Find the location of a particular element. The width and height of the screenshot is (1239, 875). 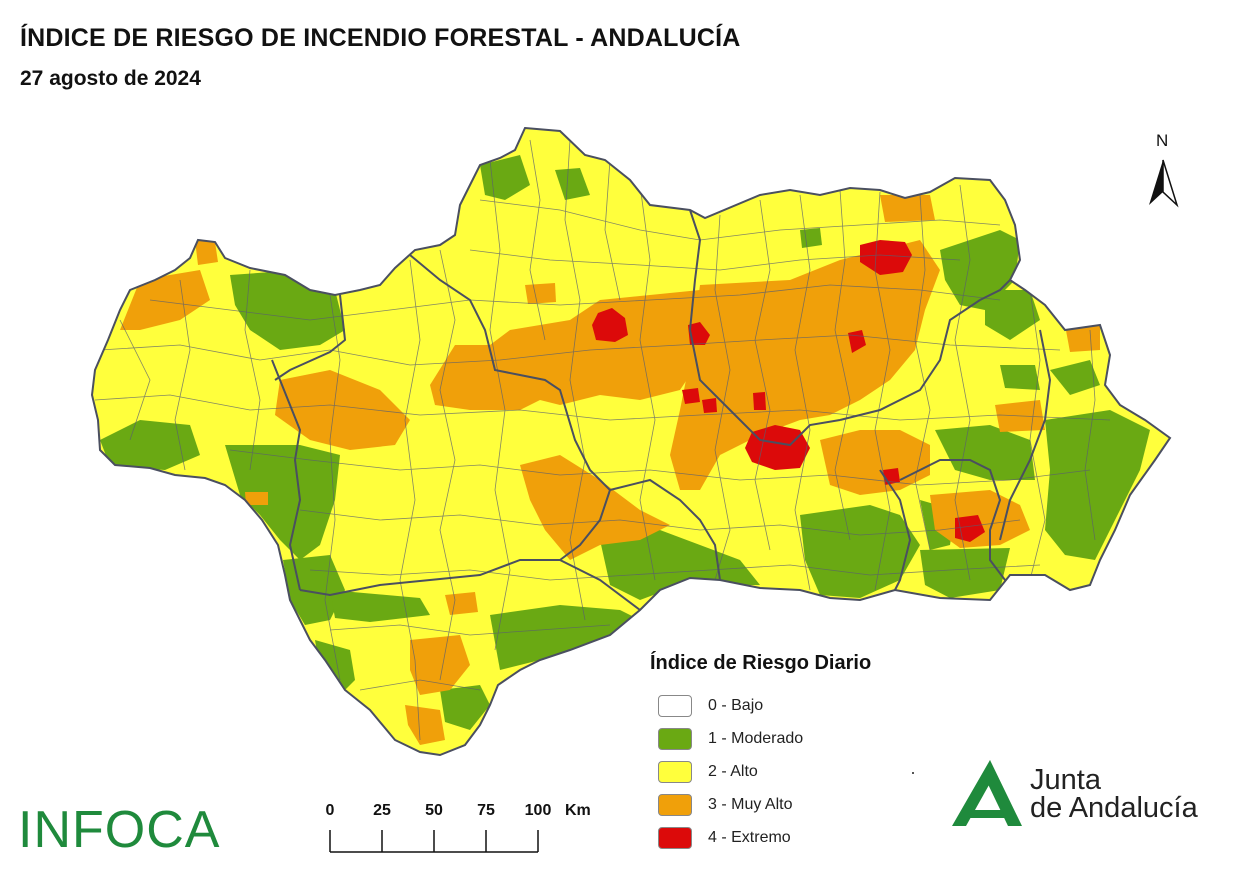

scale-tick-label: 75 is located at coordinates (486, 810).